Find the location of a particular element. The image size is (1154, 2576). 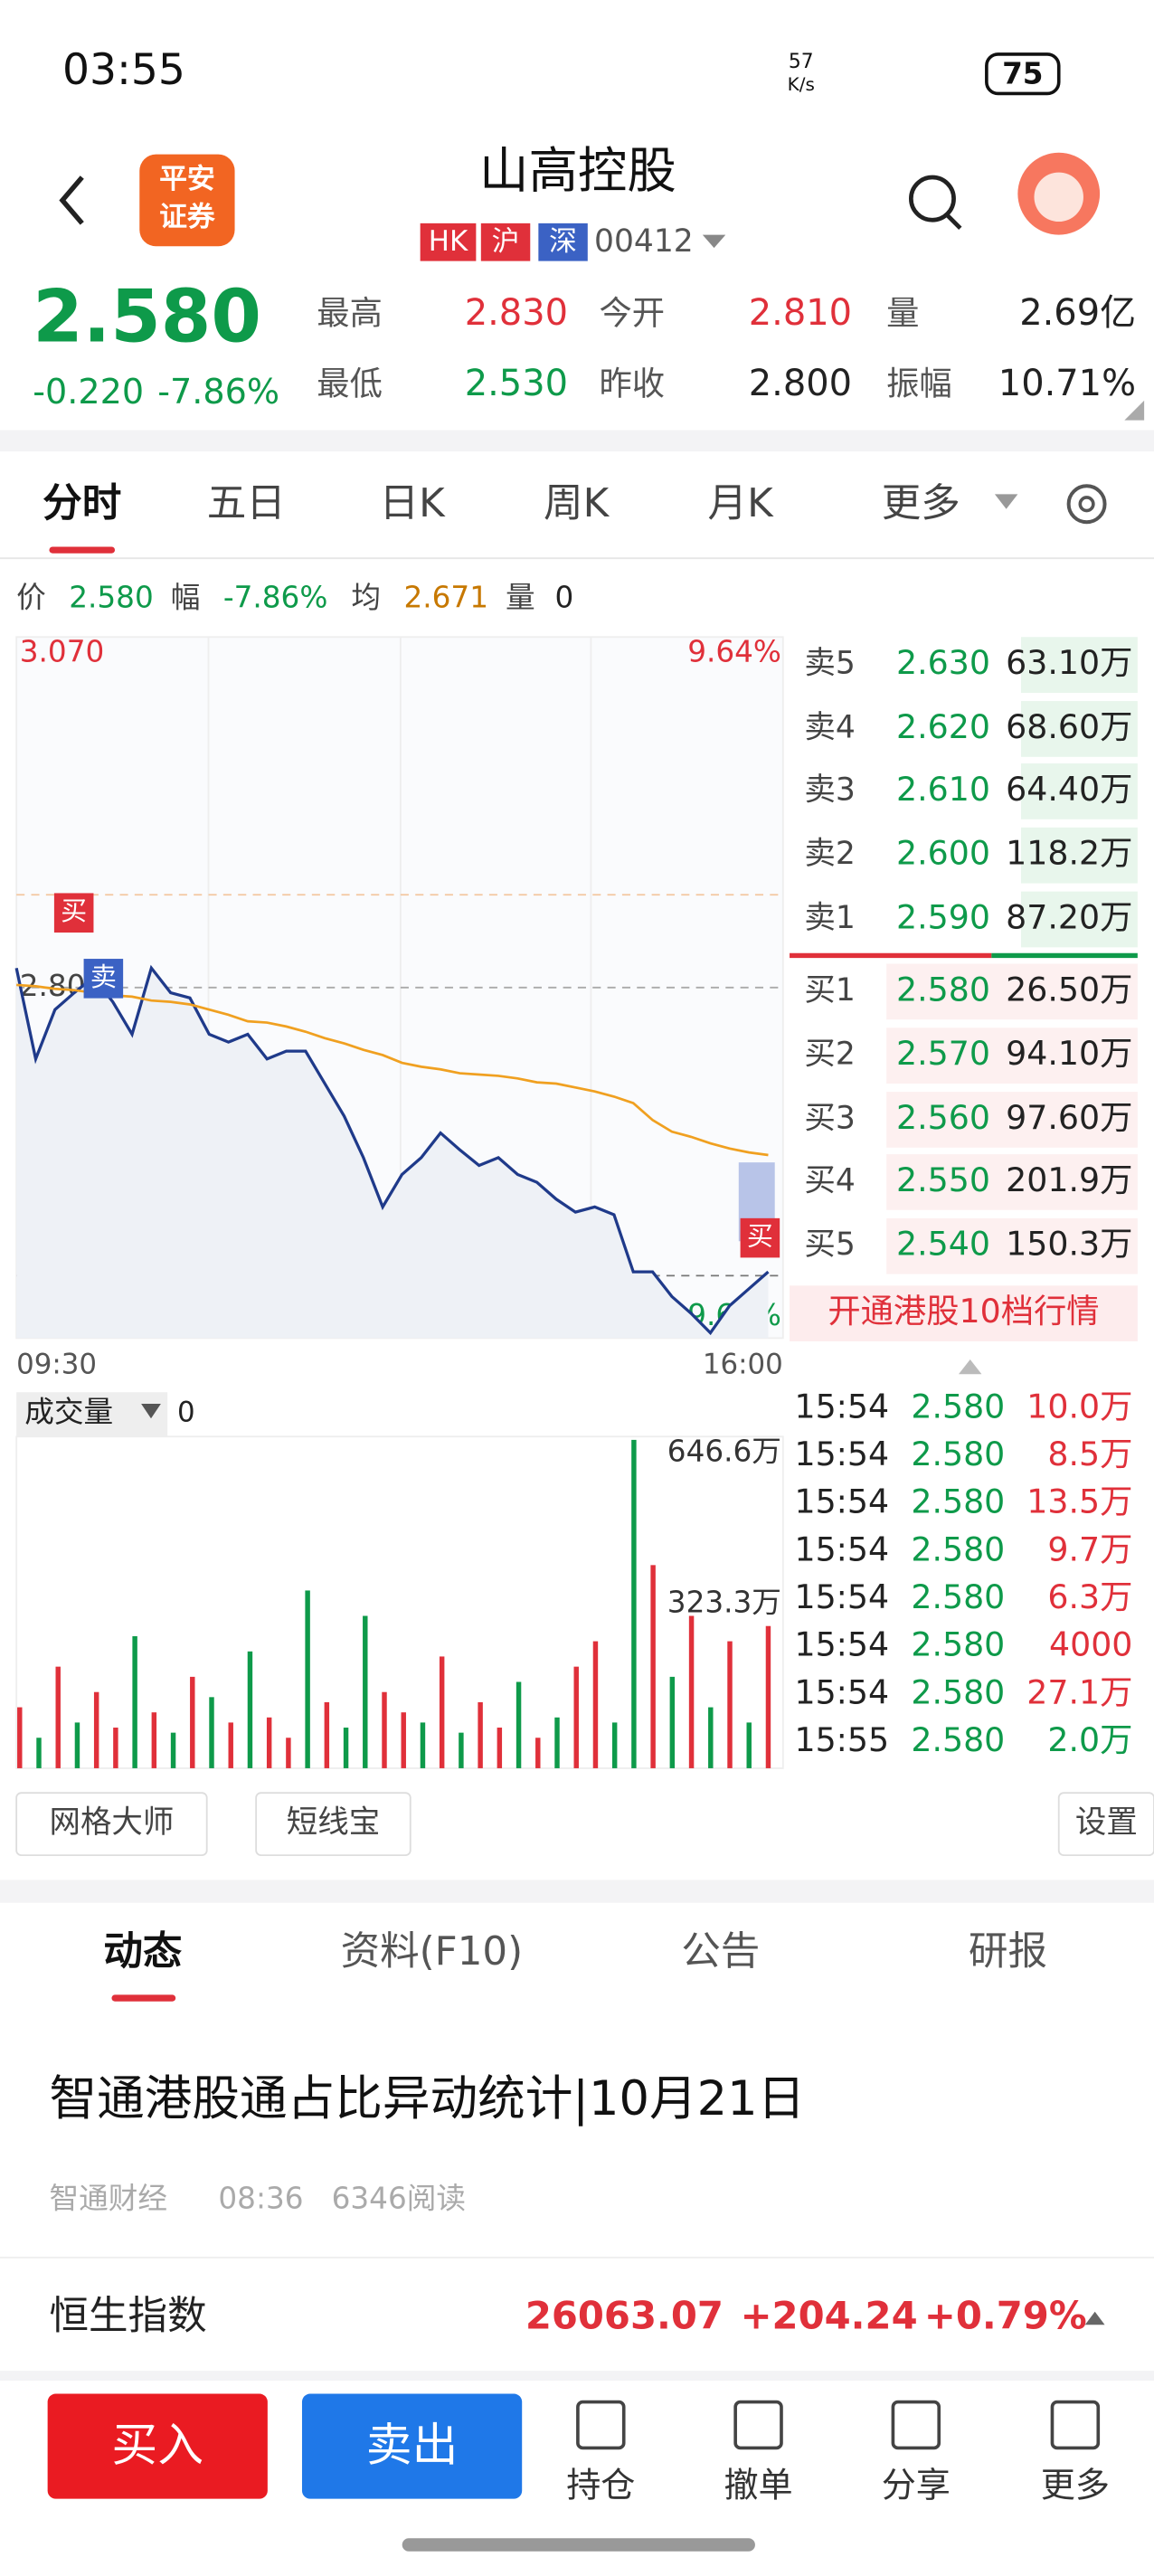

news-time: 08:36 is located at coordinates (260, 2198).